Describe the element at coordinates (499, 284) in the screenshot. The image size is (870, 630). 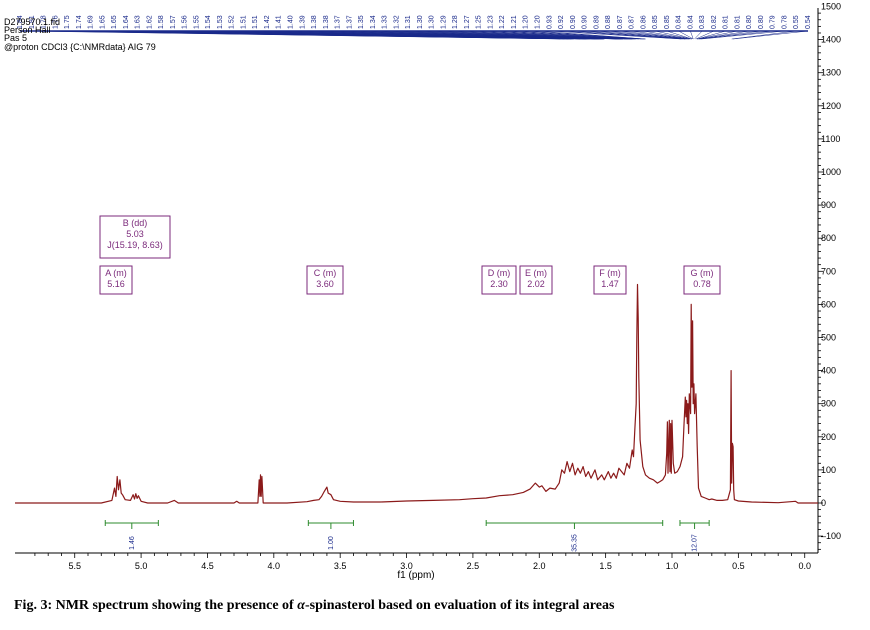
I see `peak-label-shift: 2.30` at that location.